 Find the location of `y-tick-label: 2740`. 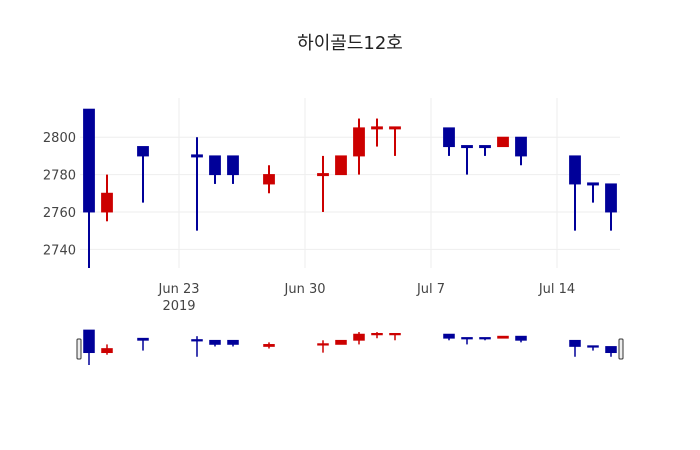

y-tick-label: 2740 is located at coordinates (59, 250).